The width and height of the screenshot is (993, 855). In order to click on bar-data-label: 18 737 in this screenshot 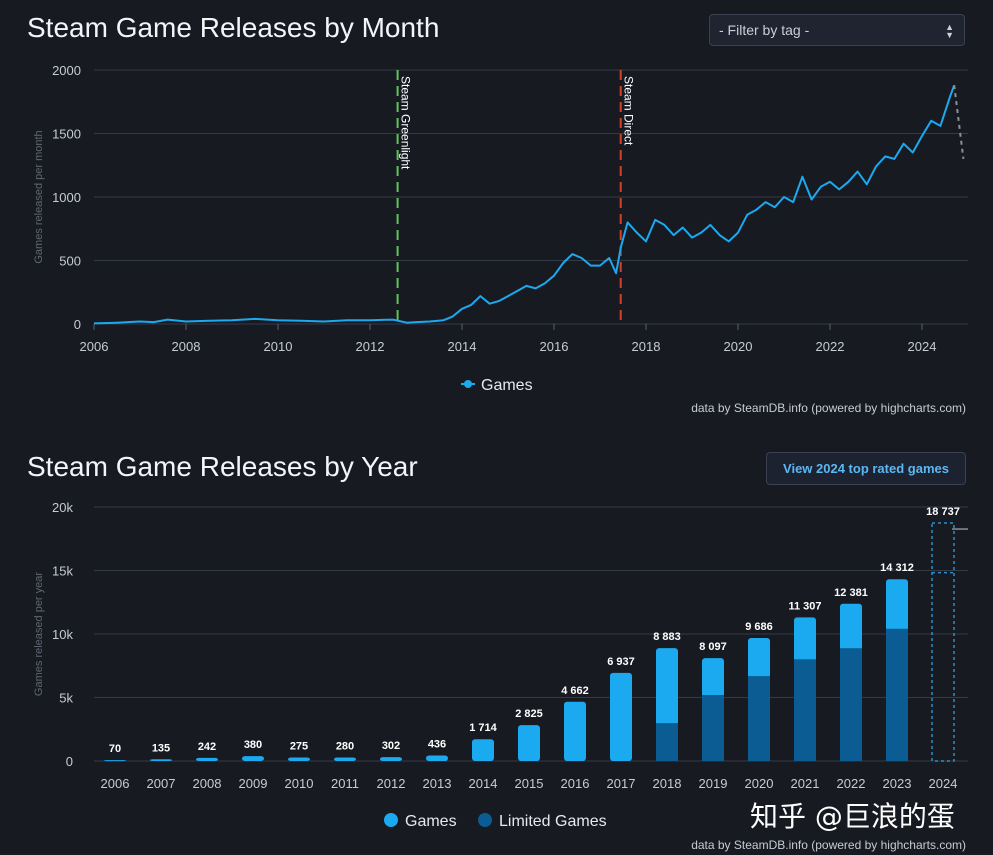, I will do `click(943, 512)`.